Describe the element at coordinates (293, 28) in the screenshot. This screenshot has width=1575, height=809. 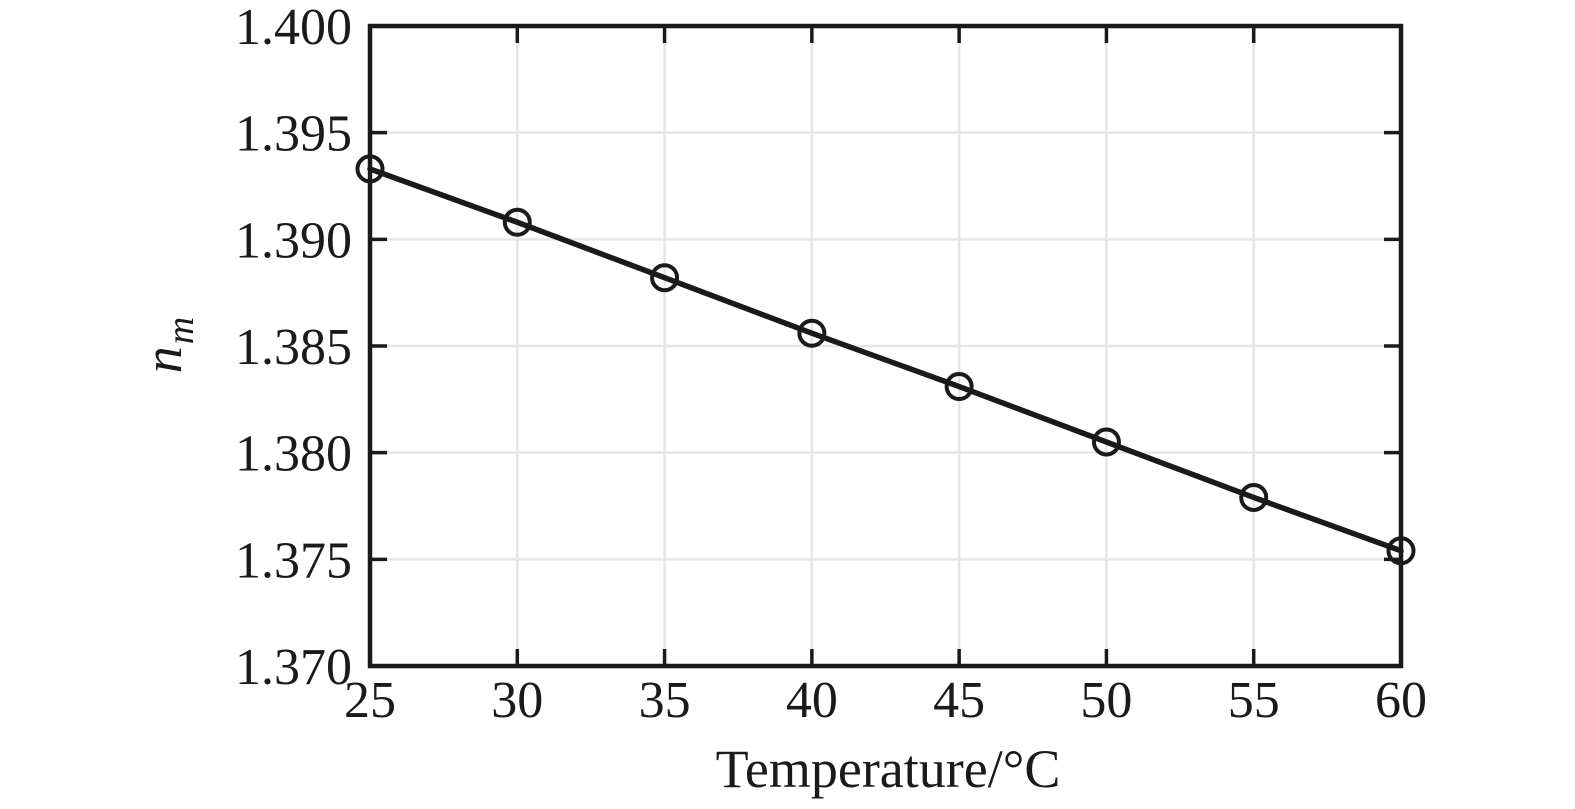
I see `y-tick-label: 1.400` at that location.